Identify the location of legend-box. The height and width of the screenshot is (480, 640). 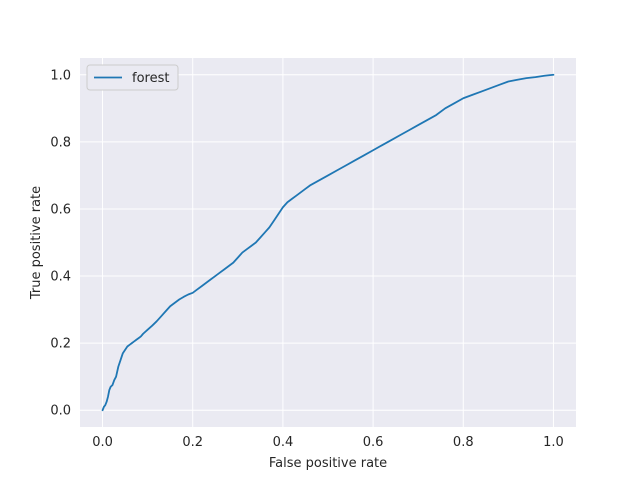
(132, 77).